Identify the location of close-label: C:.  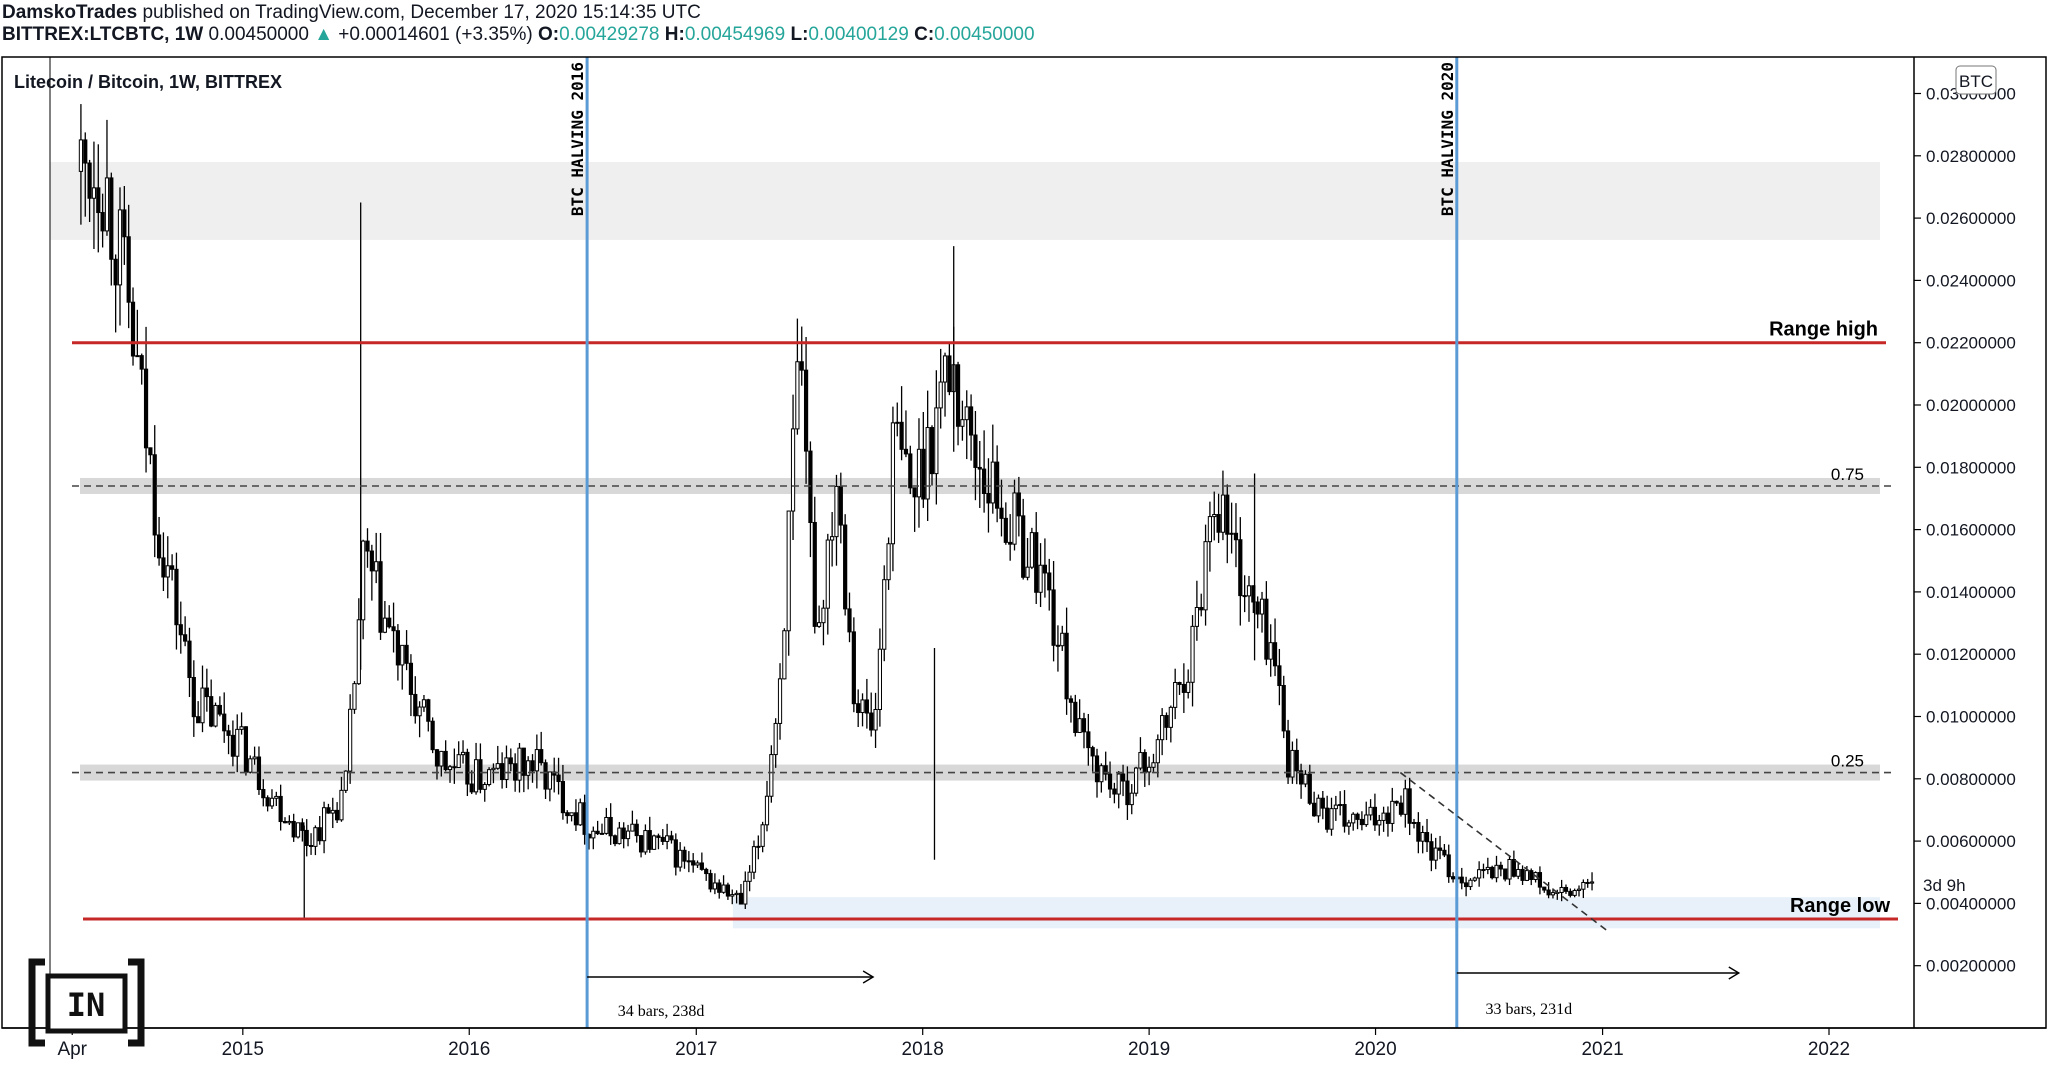
(924, 34).